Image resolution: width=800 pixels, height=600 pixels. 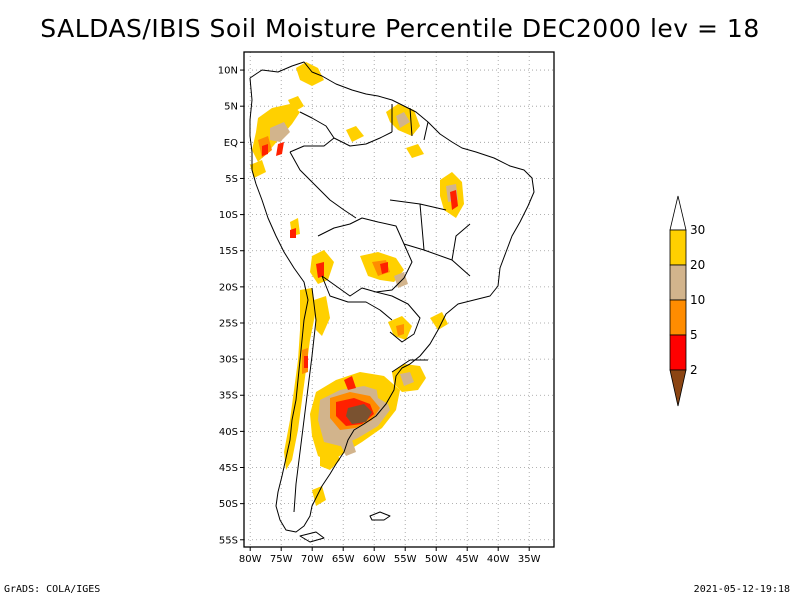 I want to click on patch-venezuela-yellow3, so click(x=355, y=134).